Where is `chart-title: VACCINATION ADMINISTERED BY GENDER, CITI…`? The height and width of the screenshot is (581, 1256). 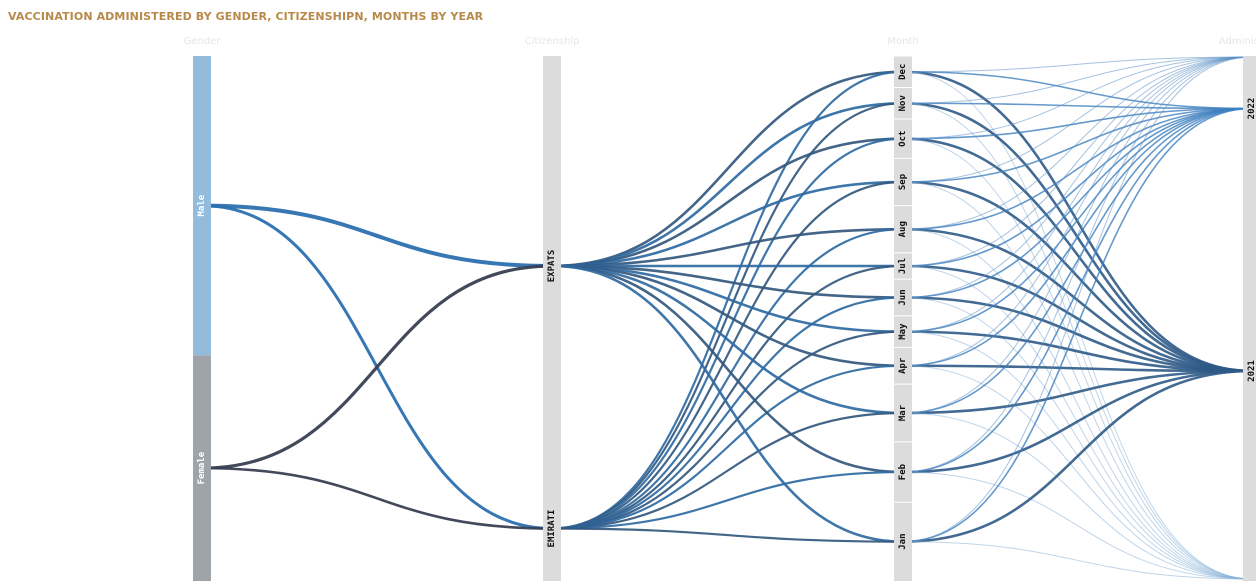
chart-title: VACCINATION ADMINISTERED BY GENDER, CITI… is located at coordinates (246, 16).